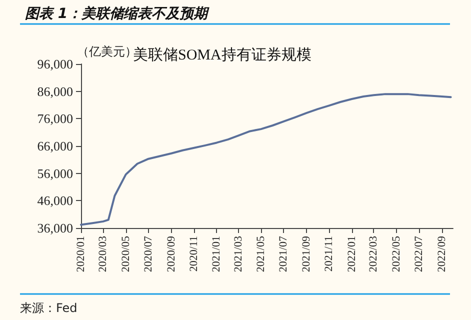  Describe the element at coordinates (396, 254) in the screenshot. I see `x-tick-label: 2022/05` at that location.